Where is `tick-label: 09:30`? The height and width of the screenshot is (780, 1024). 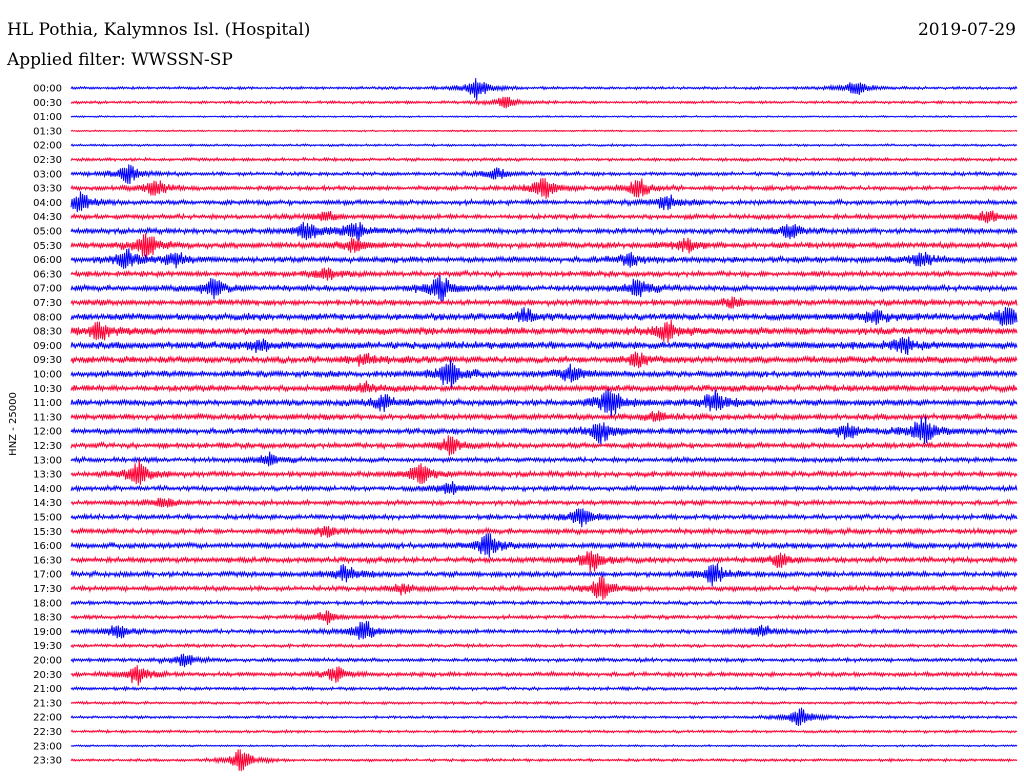
tick-label: 09:30 is located at coordinates (47, 360).